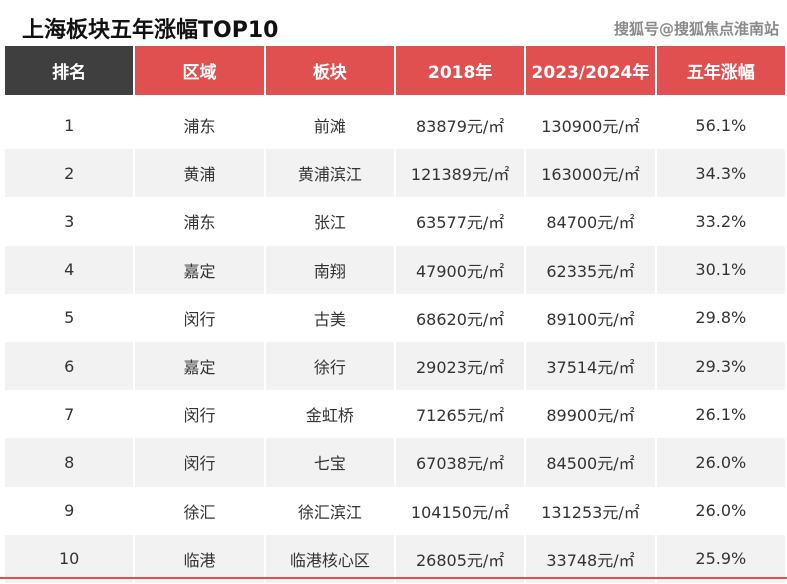 The height and width of the screenshot is (584, 787). I want to click on table-cell: 121389元/㎡, so click(460, 173).